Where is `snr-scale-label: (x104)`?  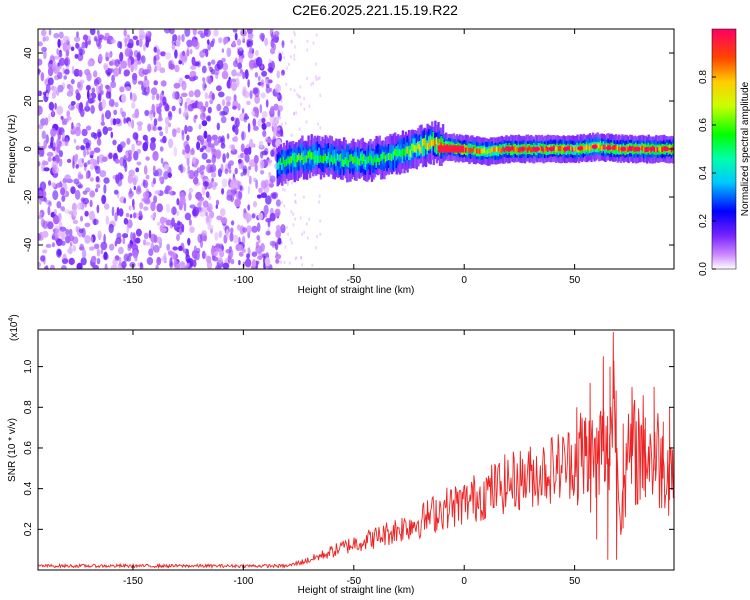
snr-scale-label: (x104) is located at coordinates (14, 327).